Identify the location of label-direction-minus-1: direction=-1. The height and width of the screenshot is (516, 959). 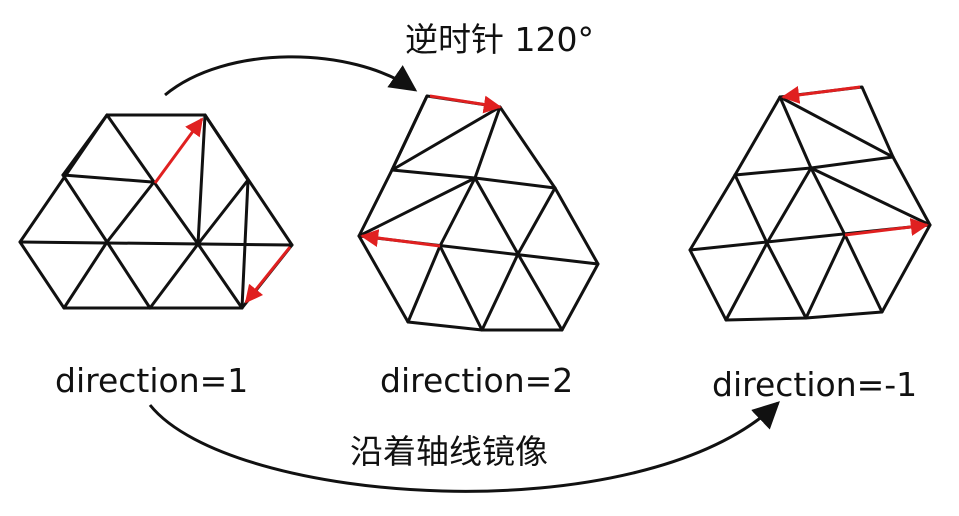
(815, 384).